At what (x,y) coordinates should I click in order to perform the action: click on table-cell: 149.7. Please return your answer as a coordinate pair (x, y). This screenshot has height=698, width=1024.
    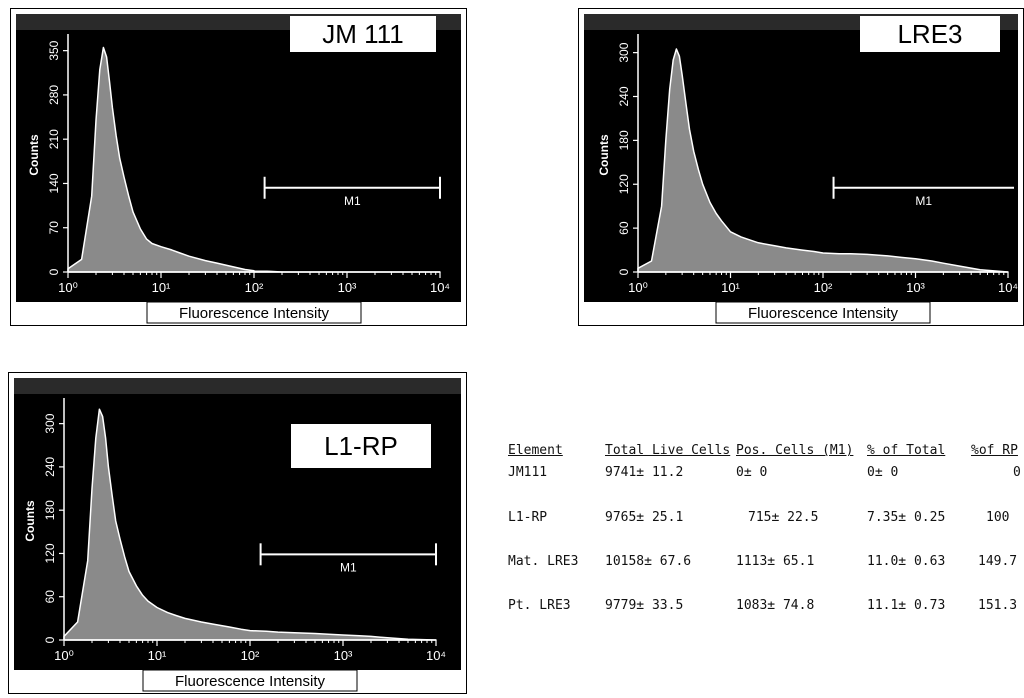
    Looking at the image, I should click on (998, 561).